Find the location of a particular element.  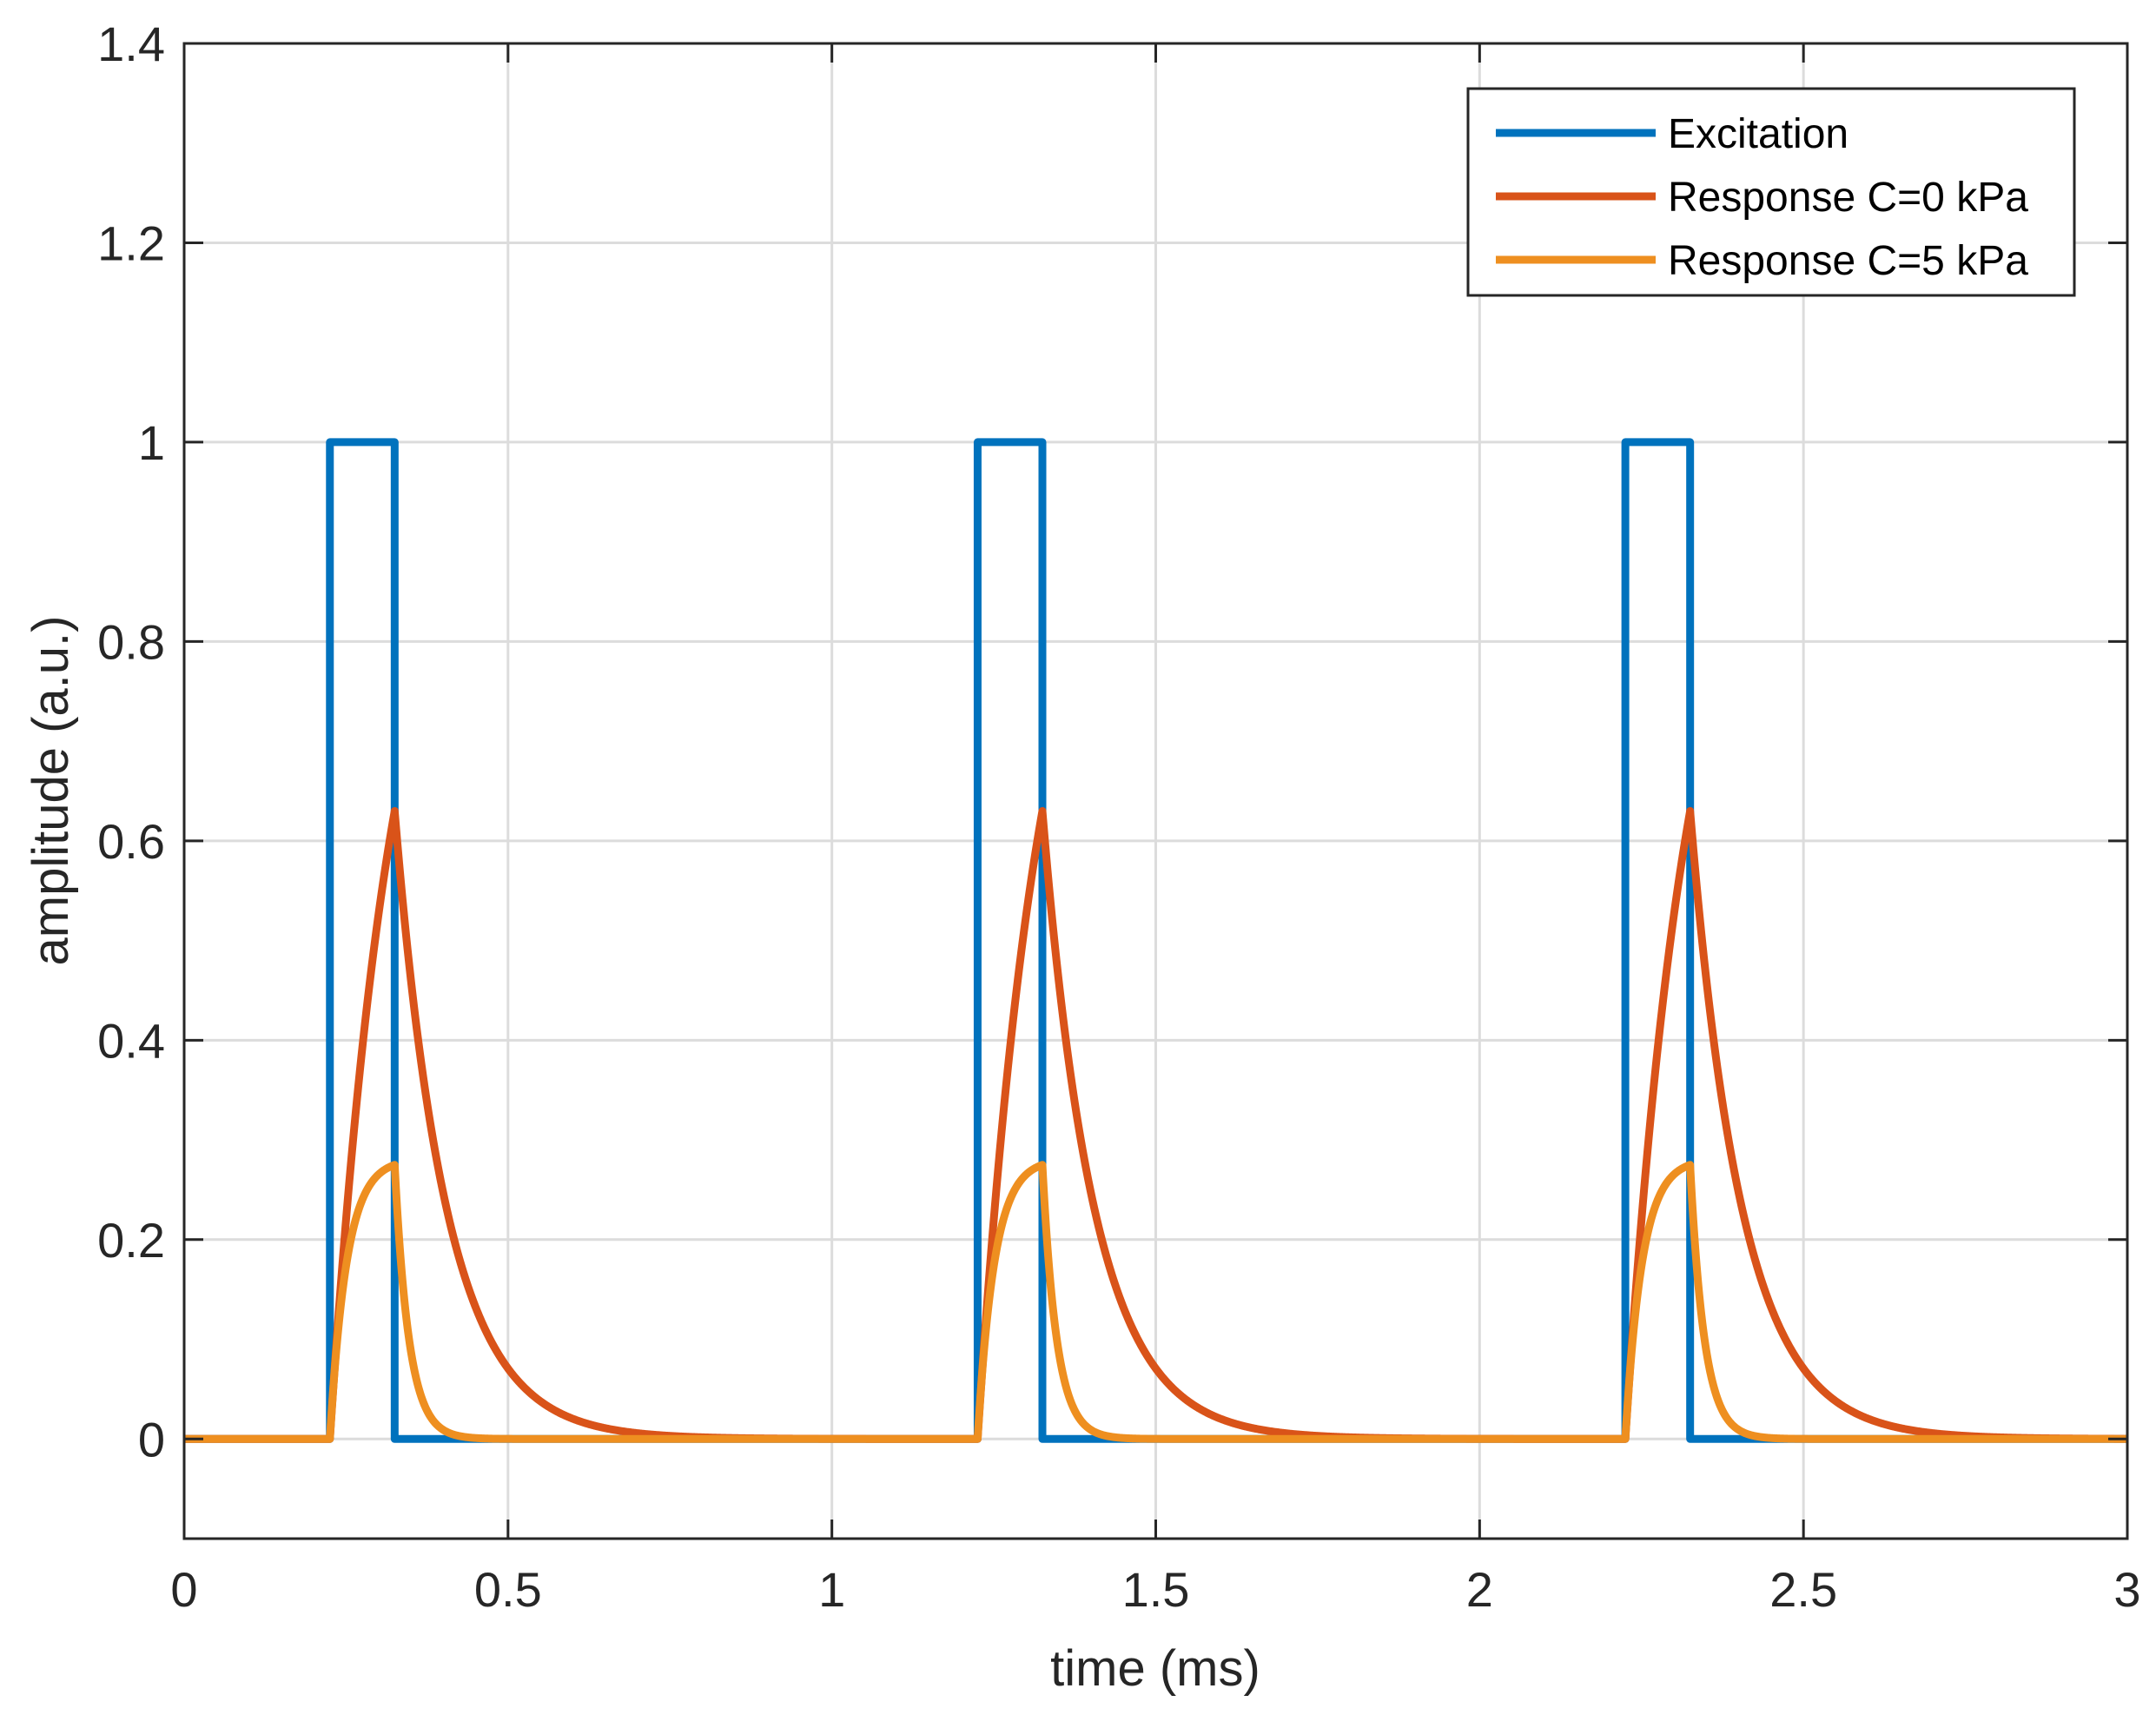

legend-label-response-c0: Response C=0 kPa is located at coordinates (1848, 198).